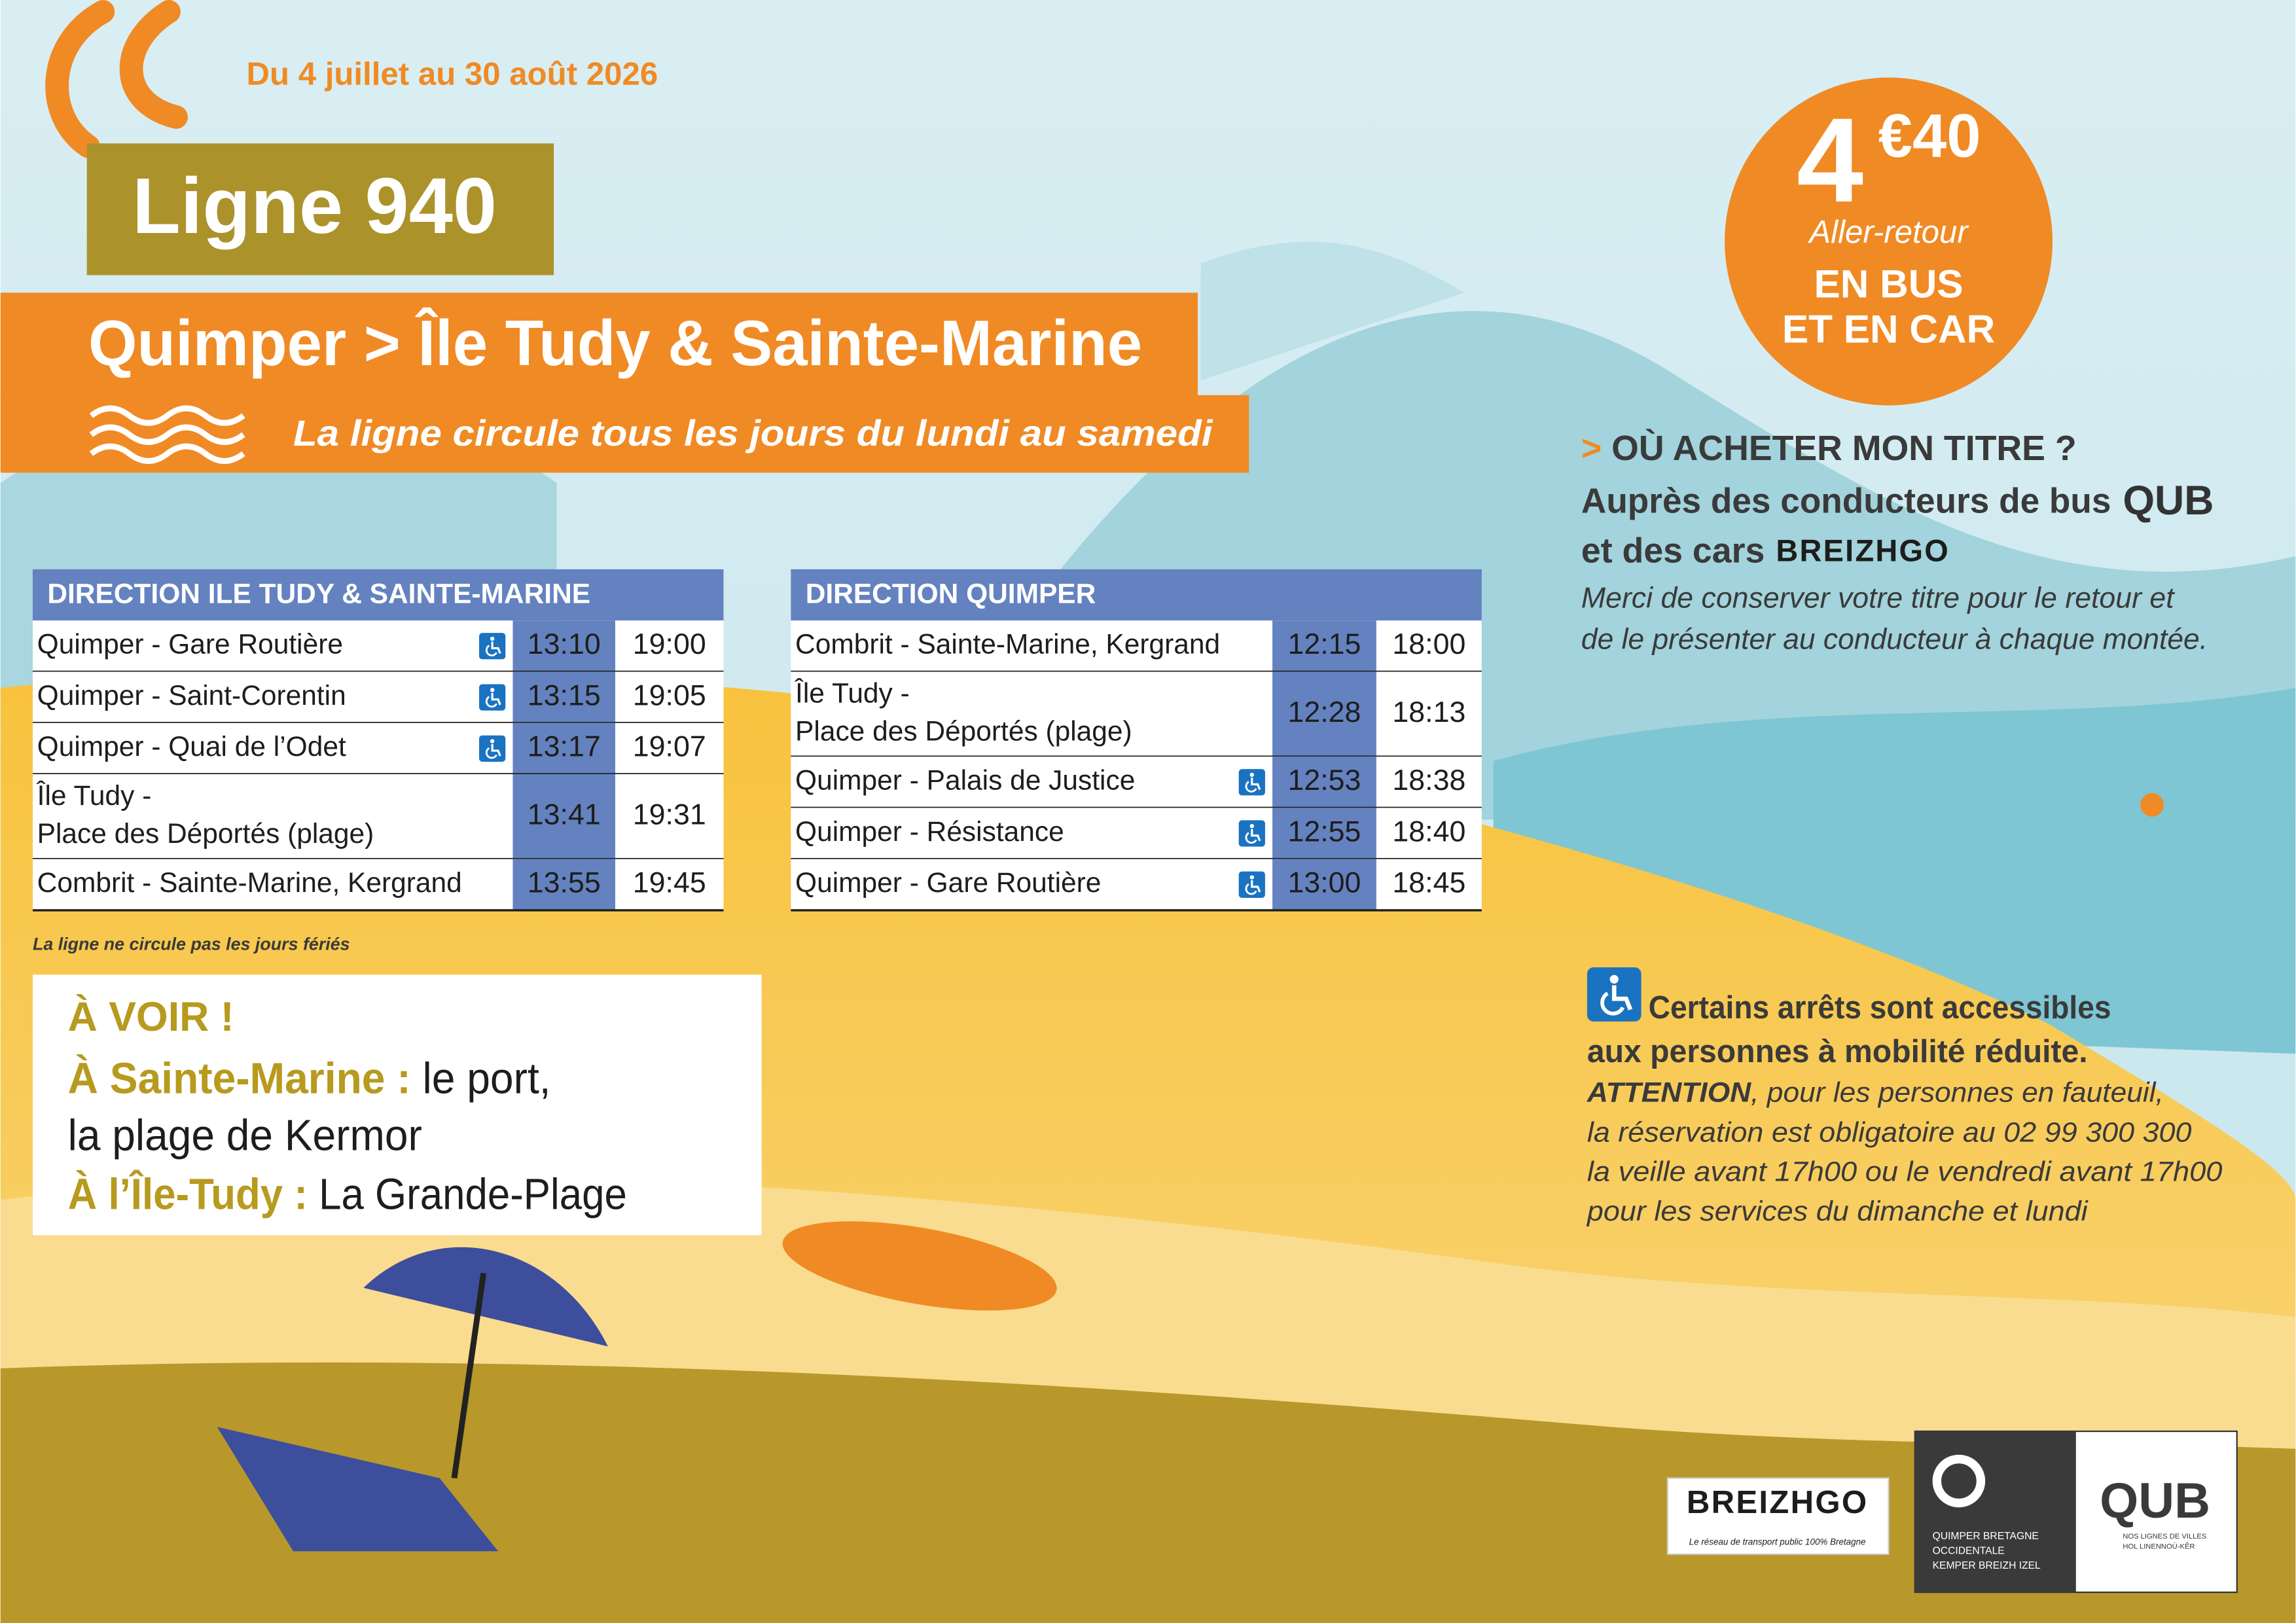  I want to click on purchase-question: > OÙ ACHETER MON TITRE ?, so click(1829, 448).